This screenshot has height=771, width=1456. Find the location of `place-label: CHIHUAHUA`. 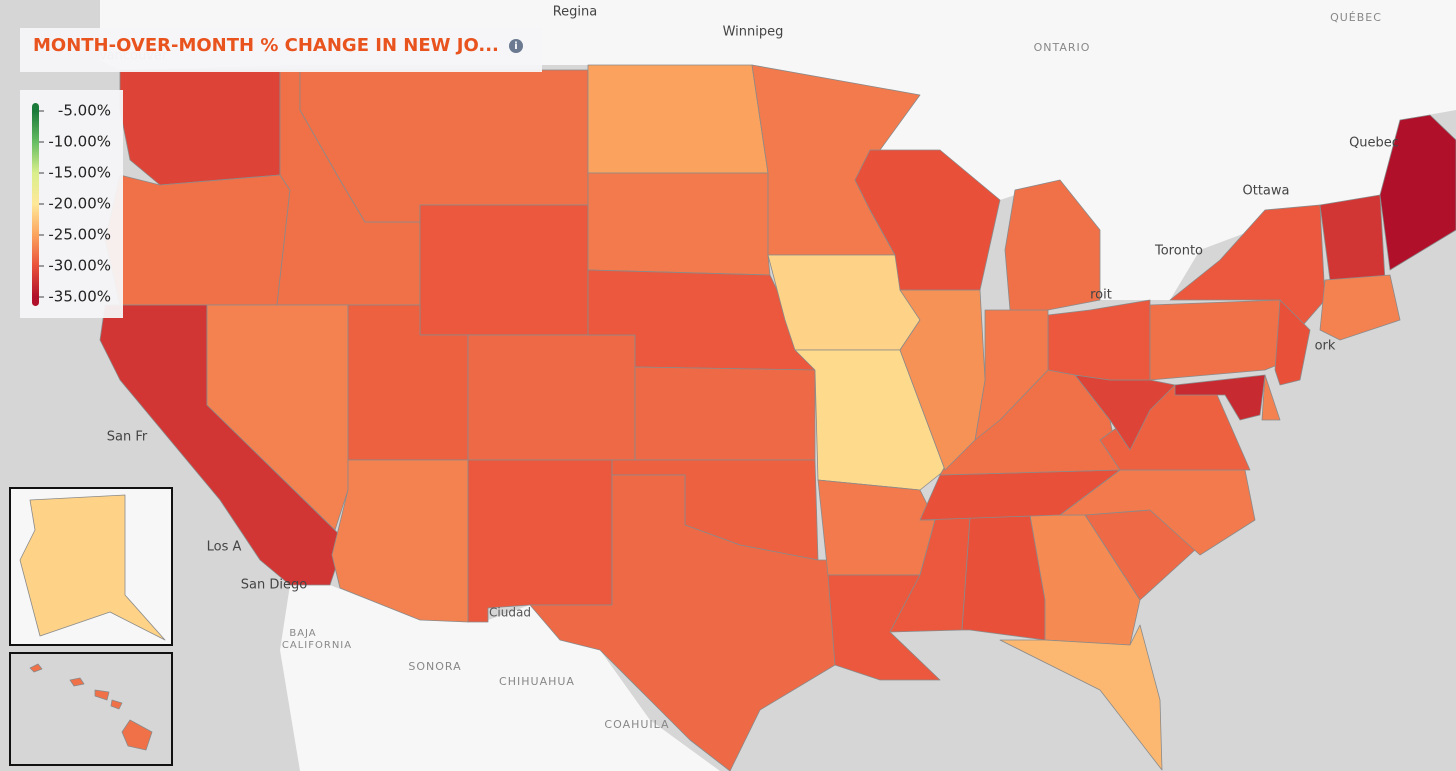

place-label: CHIHUAHUA is located at coordinates (537, 681).